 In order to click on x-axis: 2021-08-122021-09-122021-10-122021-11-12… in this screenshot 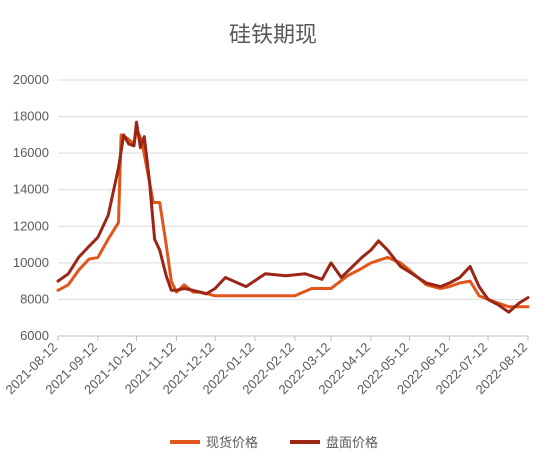, I will do `click(266, 366)`.